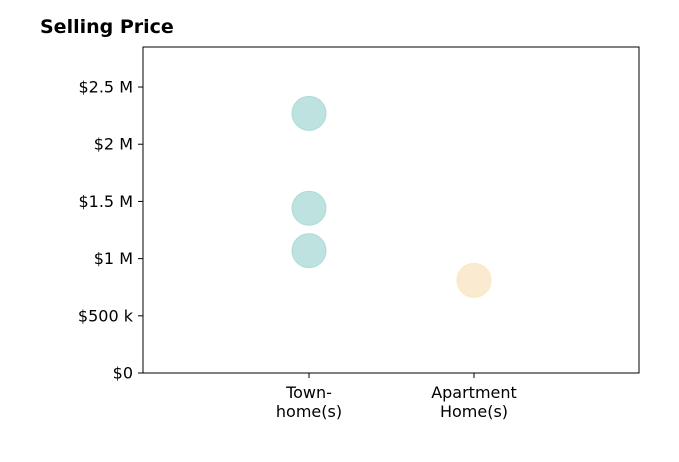 This screenshot has width=679, height=462. I want to click on y-tick-label: $2.5 M, so click(105, 87).